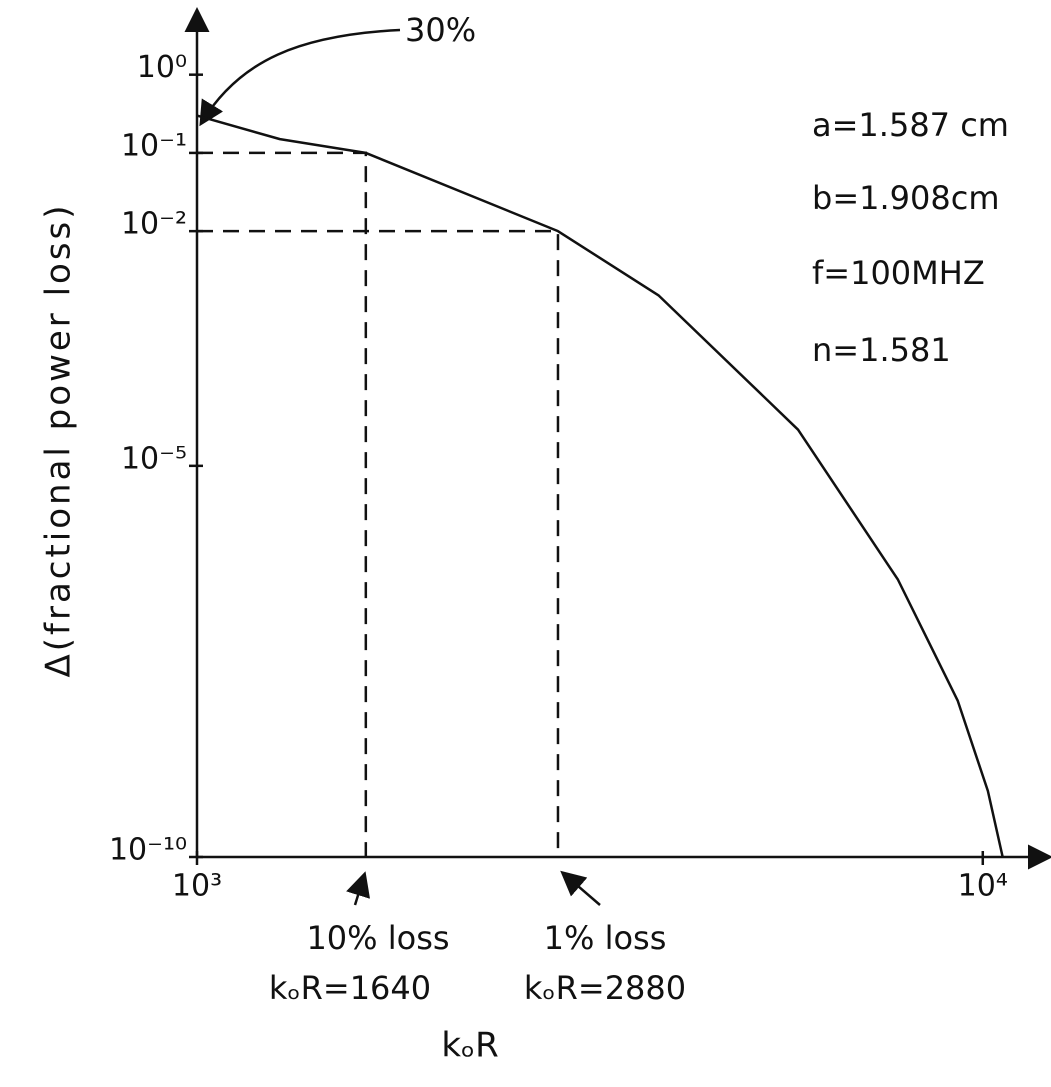  What do you see at coordinates (282, 504) in the screenshot?
I see `dashed-guide` at bounding box center [282, 504].